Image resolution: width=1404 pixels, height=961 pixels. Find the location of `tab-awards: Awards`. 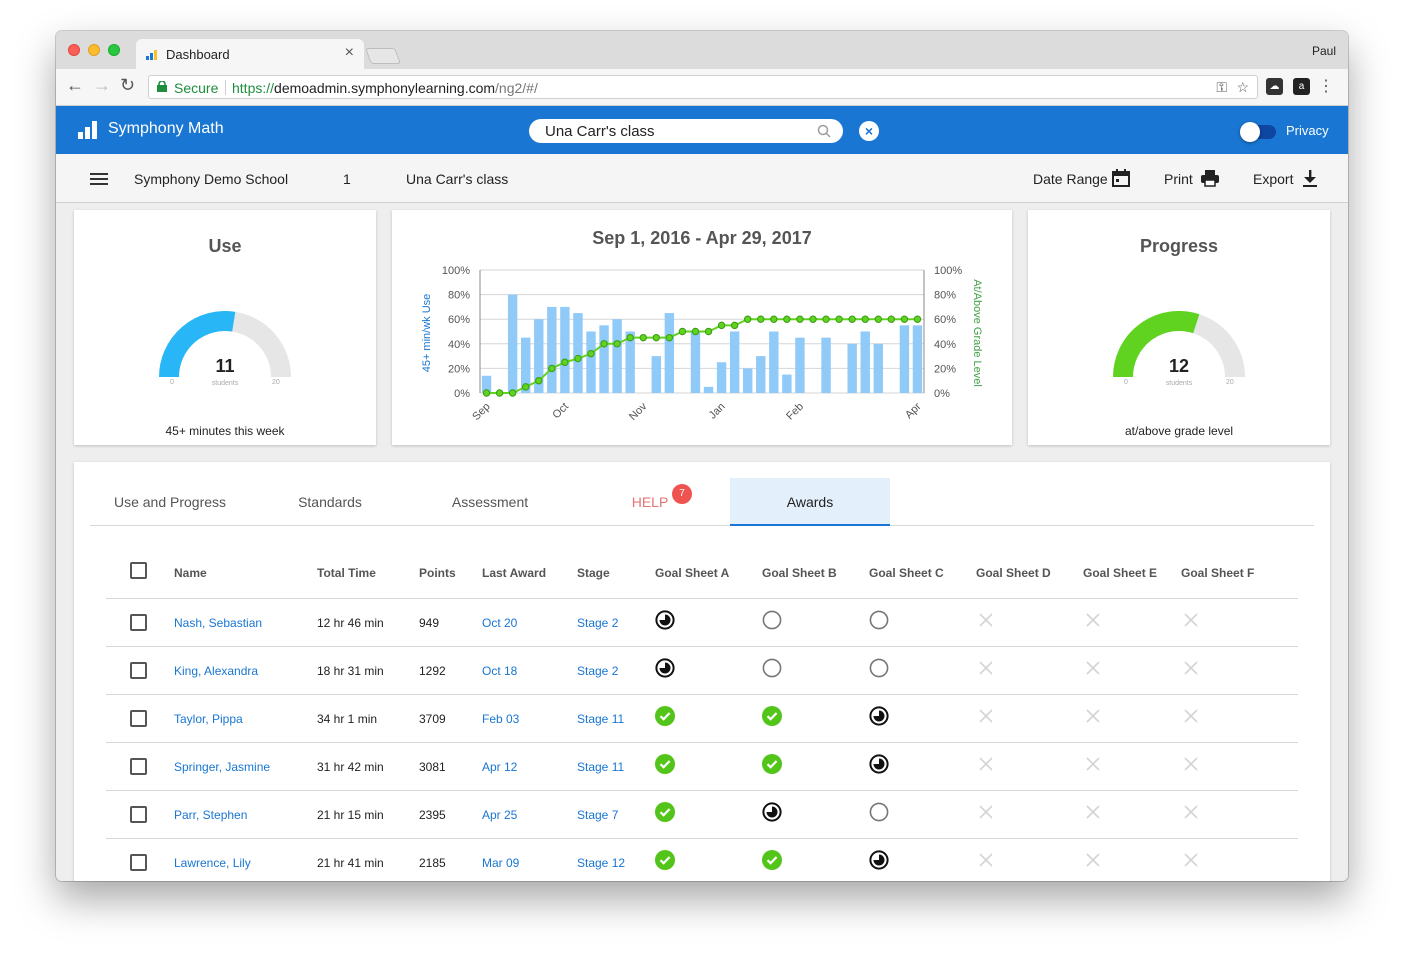

tab-awards: Awards is located at coordinates (810, 502).